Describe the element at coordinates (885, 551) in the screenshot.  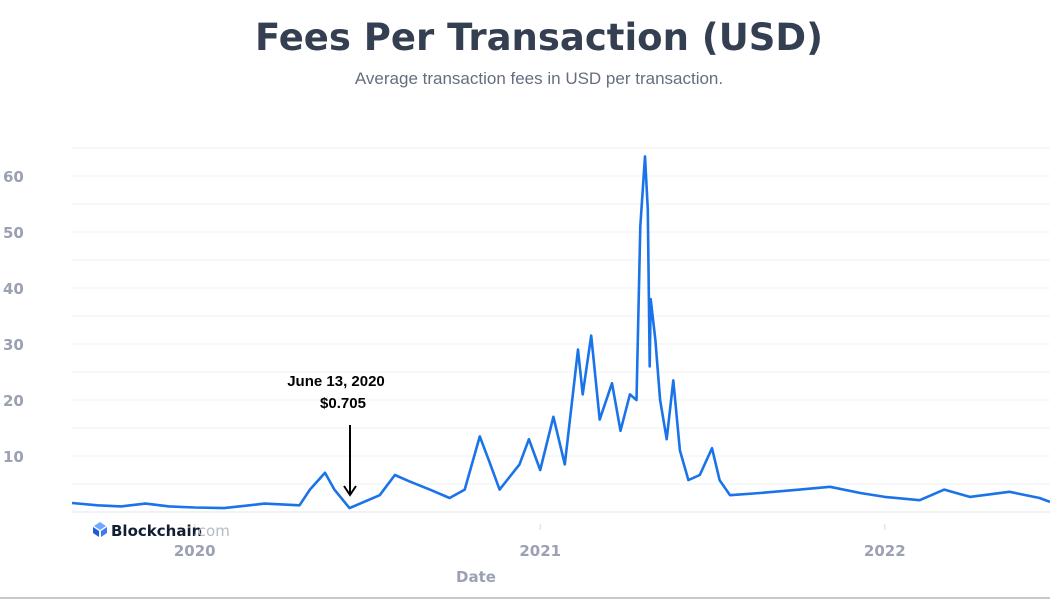
I see `x-tick-label: 2022` at that location.